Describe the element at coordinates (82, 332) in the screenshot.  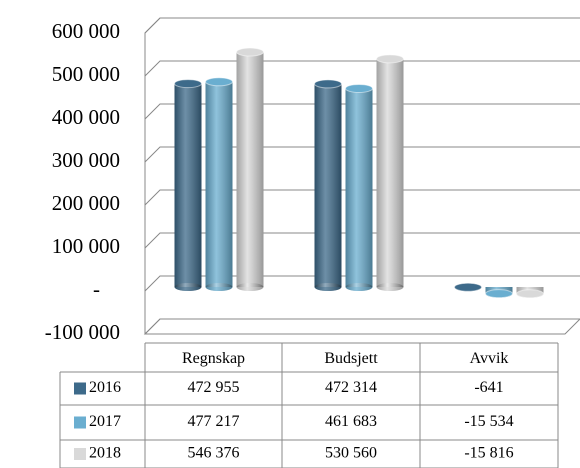
I see `y-tick-label: -100 000` at that location.